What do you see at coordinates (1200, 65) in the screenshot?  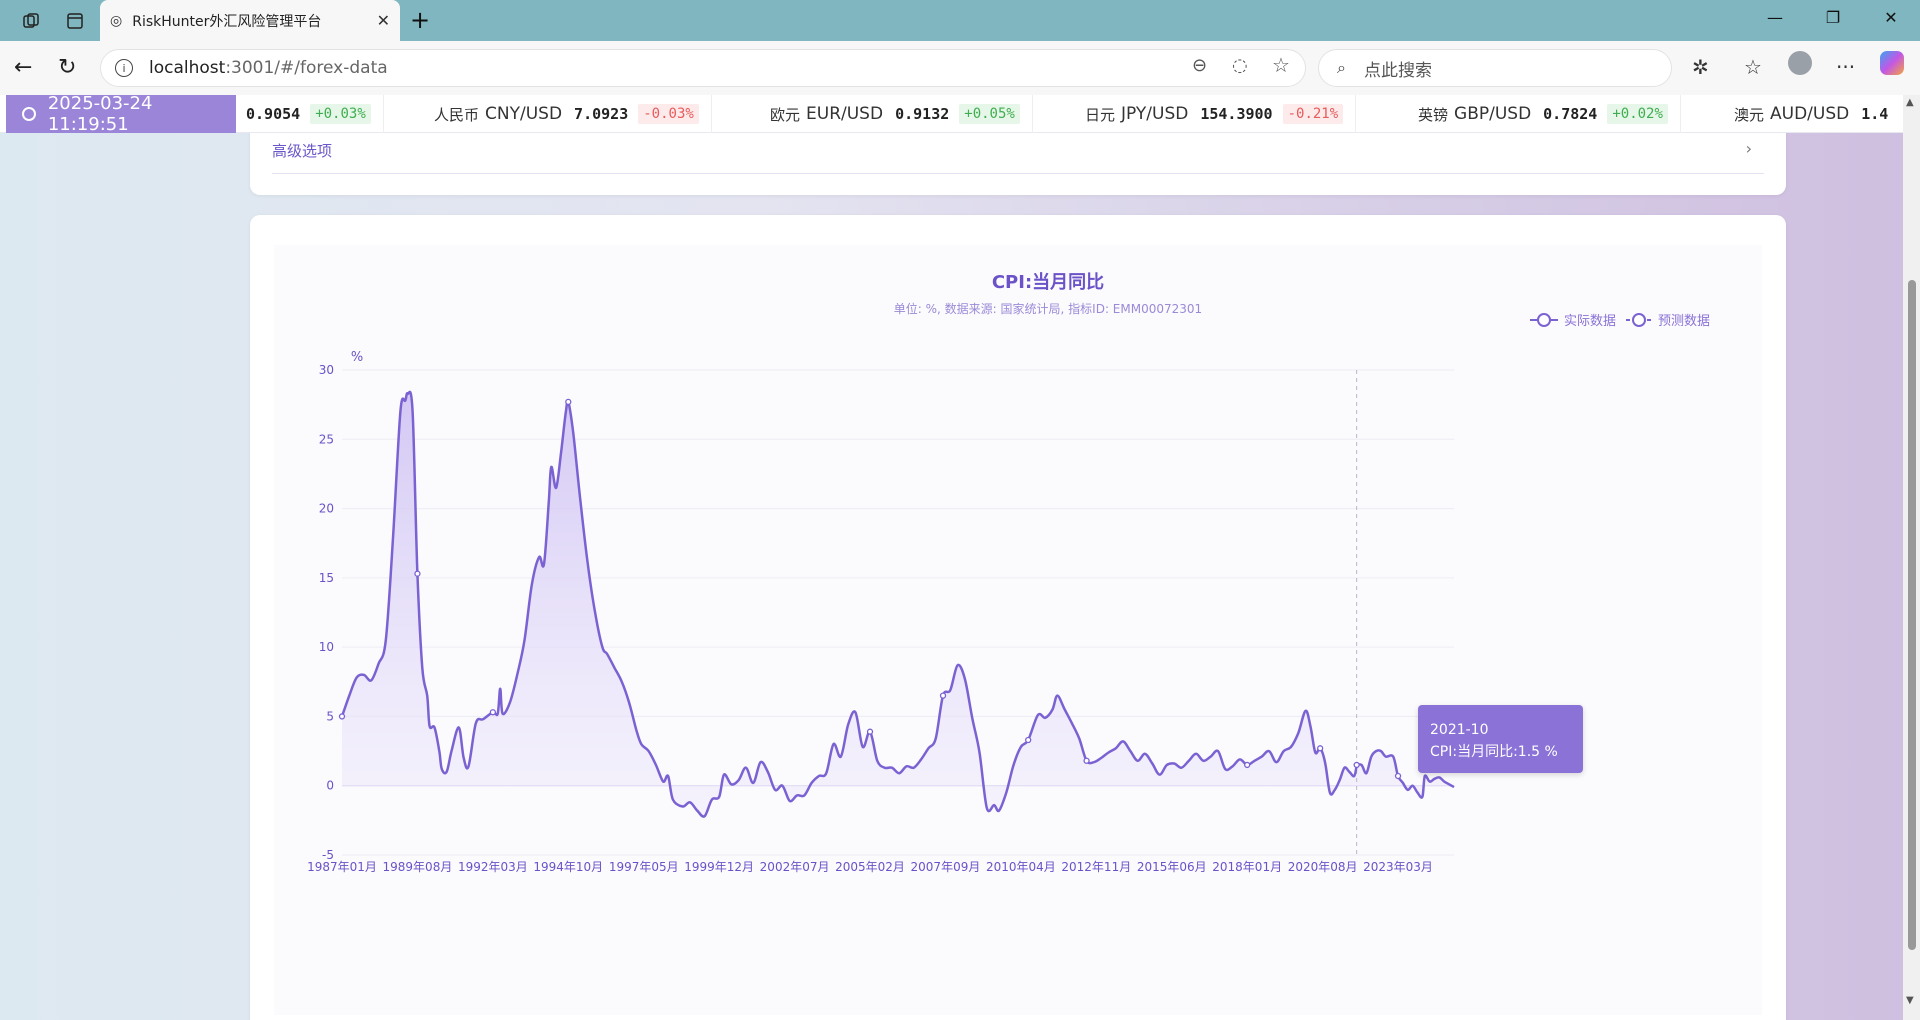 I see `zoom-out-icon: ⊖` at bounding box center [1200, 65].